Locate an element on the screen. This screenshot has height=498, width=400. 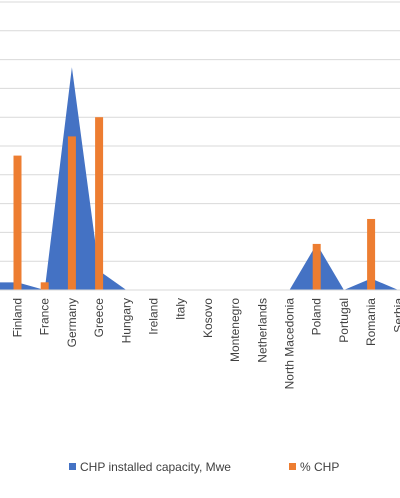
bar-chp-finland is located at coordinates (18, 223).